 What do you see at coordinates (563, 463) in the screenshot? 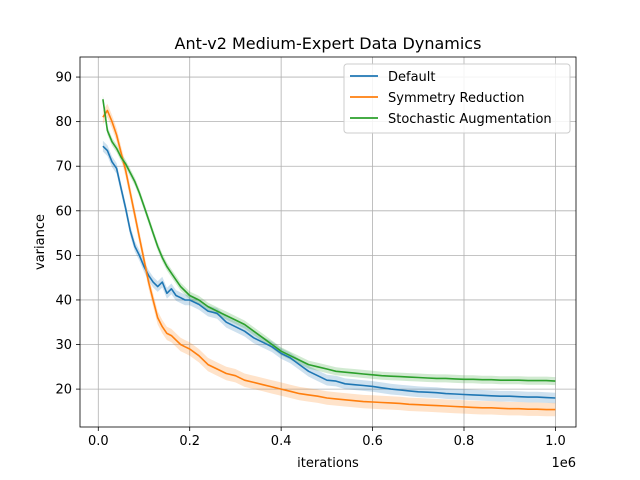
I see `x-axis-offset-label: 1e6` at bounding box center [563, 463].